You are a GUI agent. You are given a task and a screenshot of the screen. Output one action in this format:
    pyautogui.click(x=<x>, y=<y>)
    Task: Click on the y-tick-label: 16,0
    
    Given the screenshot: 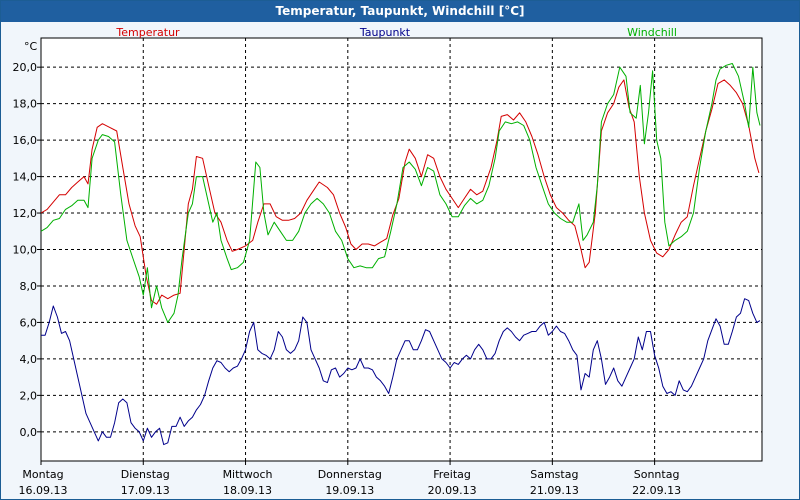 What is the action you would take?
    pyautogui.click(x=25, y=140)
    